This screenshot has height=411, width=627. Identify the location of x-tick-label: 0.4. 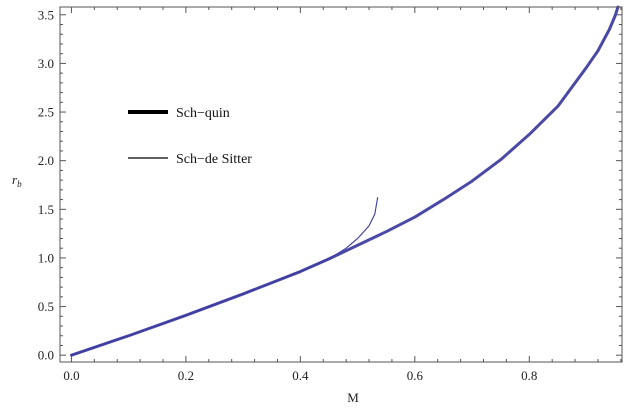
(300, 375).